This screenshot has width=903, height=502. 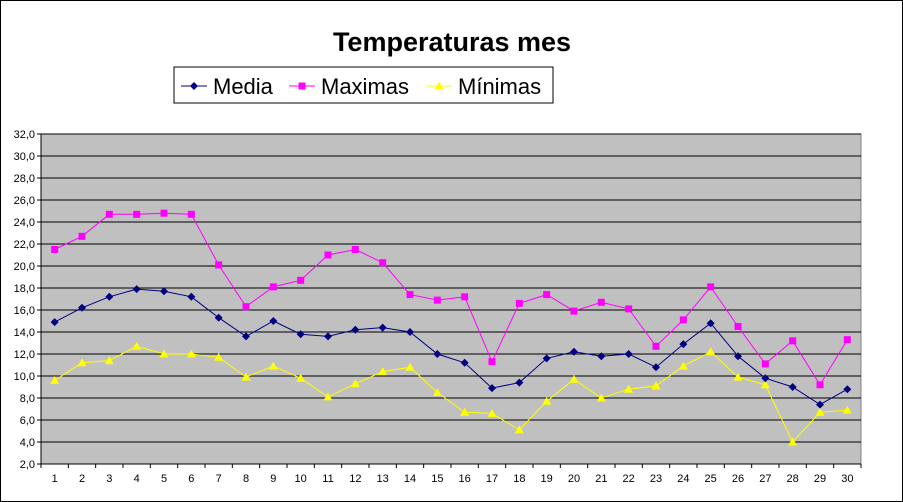 What do you see at coordinates (243, 86) in the screenshot?
I see `legend-label: Media` at bounding box center [243, 86].